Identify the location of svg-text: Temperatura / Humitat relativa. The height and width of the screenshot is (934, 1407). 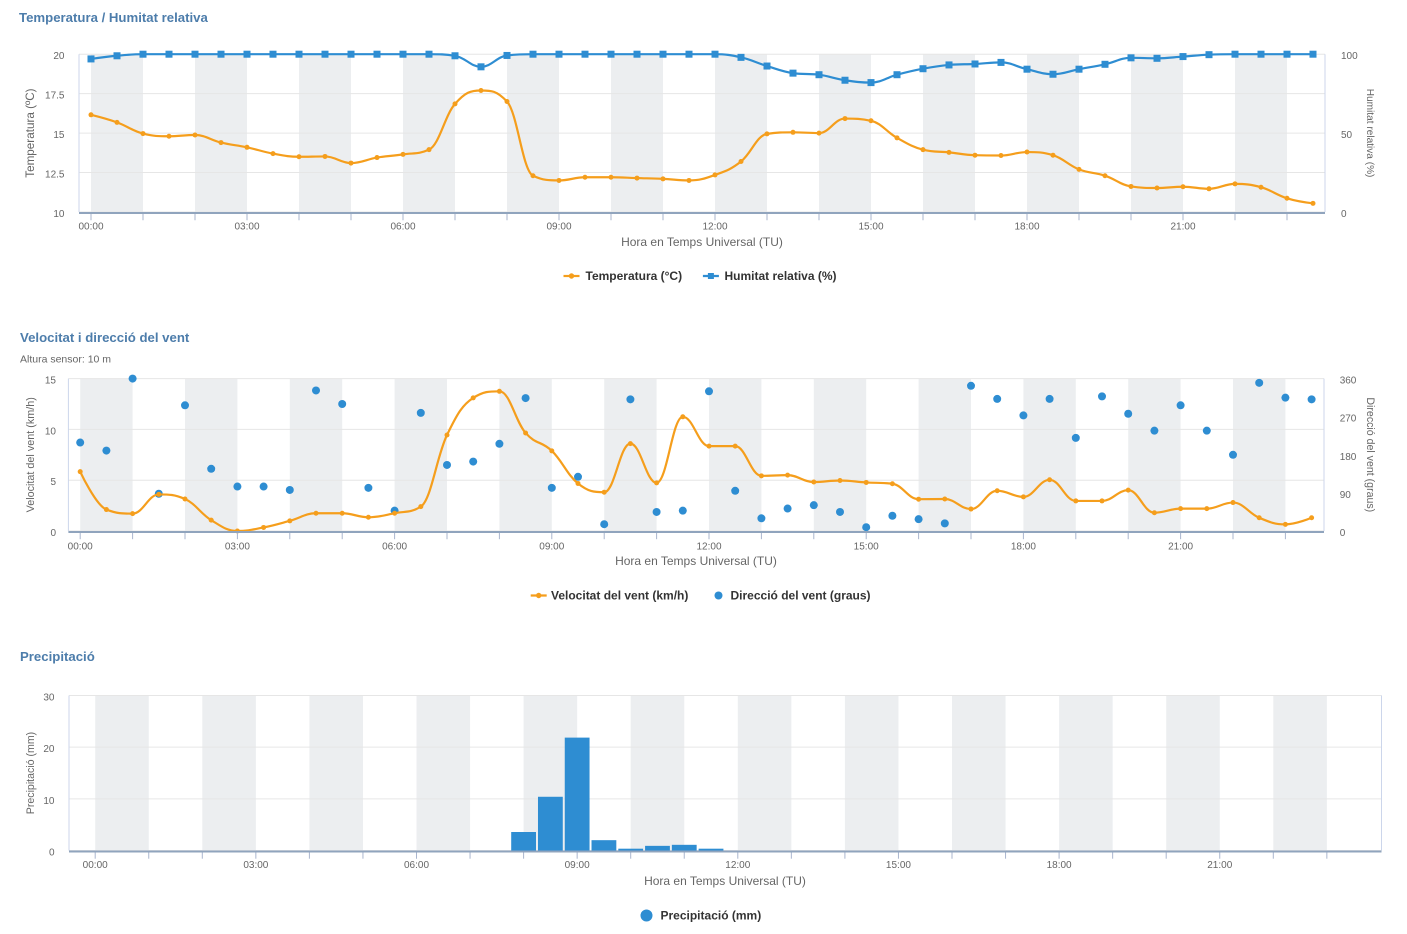
(114, 17).